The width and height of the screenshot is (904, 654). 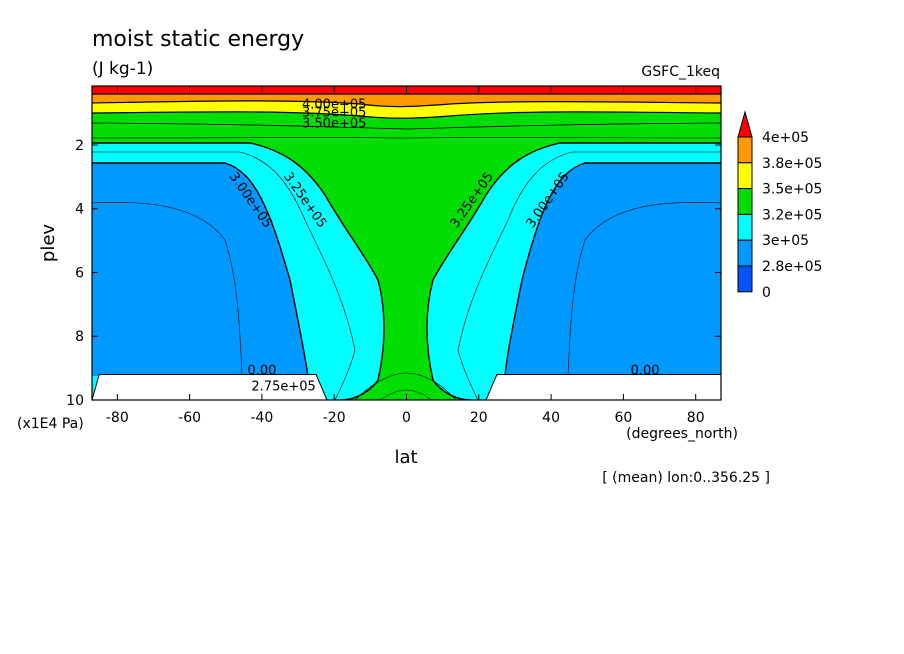 I want to click on x-tick-label: 60, so click(x=623, y=418).